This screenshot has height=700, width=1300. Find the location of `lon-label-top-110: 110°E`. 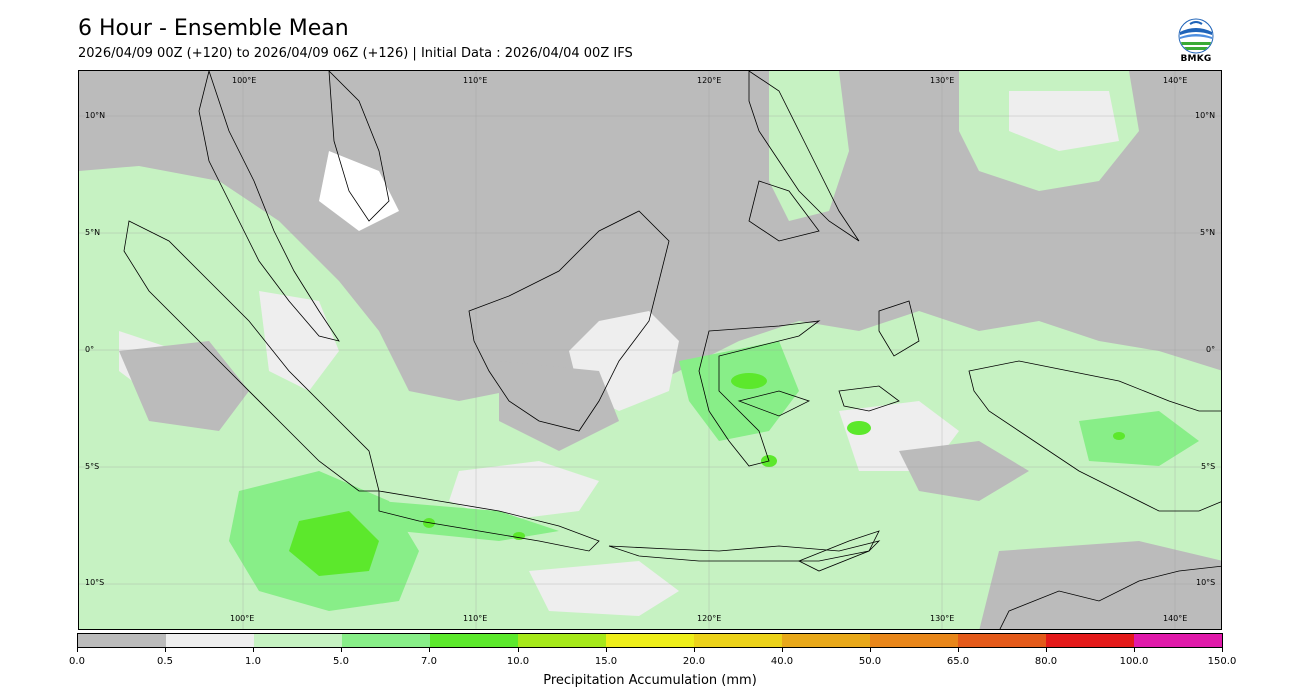

lon-label-top-110: 110°E is located at coordinates (475, 80).